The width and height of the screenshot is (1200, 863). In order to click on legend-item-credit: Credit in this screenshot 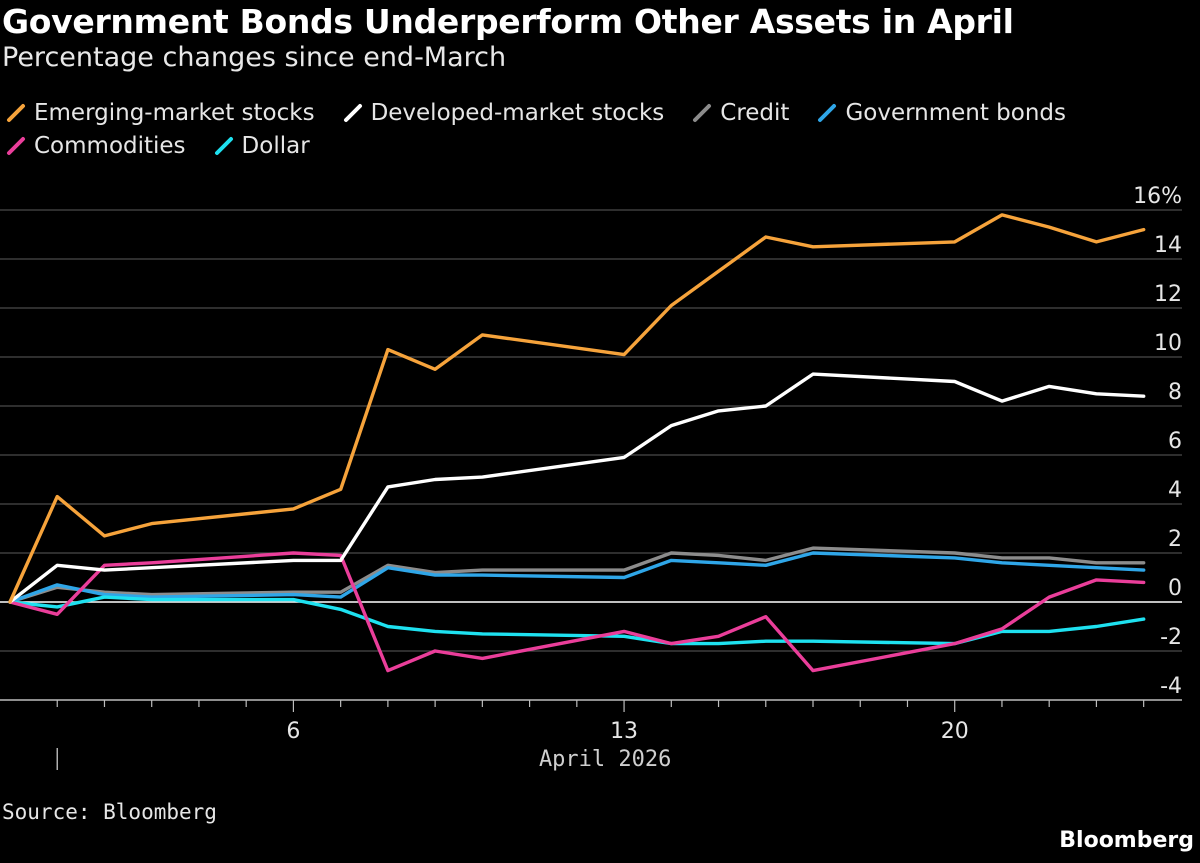, I will do `click(740, 113)`.